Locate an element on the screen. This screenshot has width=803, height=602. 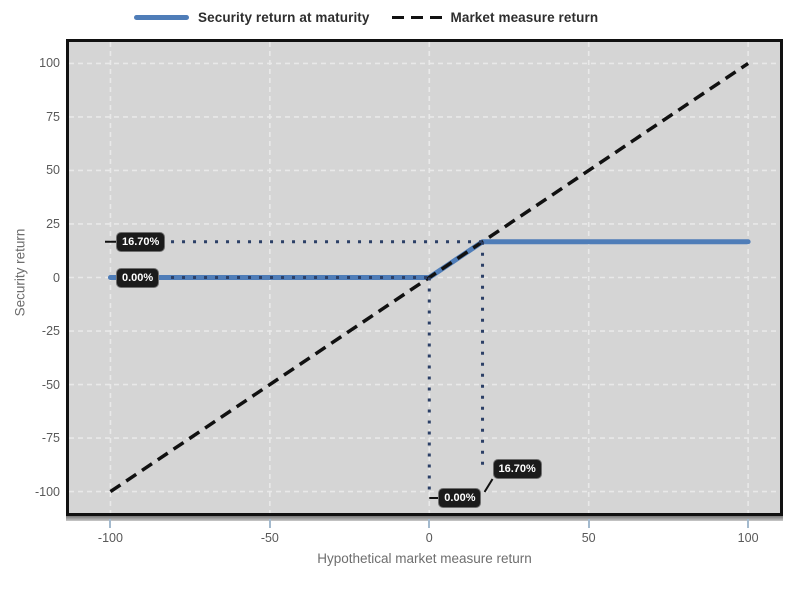
annotation-cap-left: 16.70% is located at coordinates (141, 241).